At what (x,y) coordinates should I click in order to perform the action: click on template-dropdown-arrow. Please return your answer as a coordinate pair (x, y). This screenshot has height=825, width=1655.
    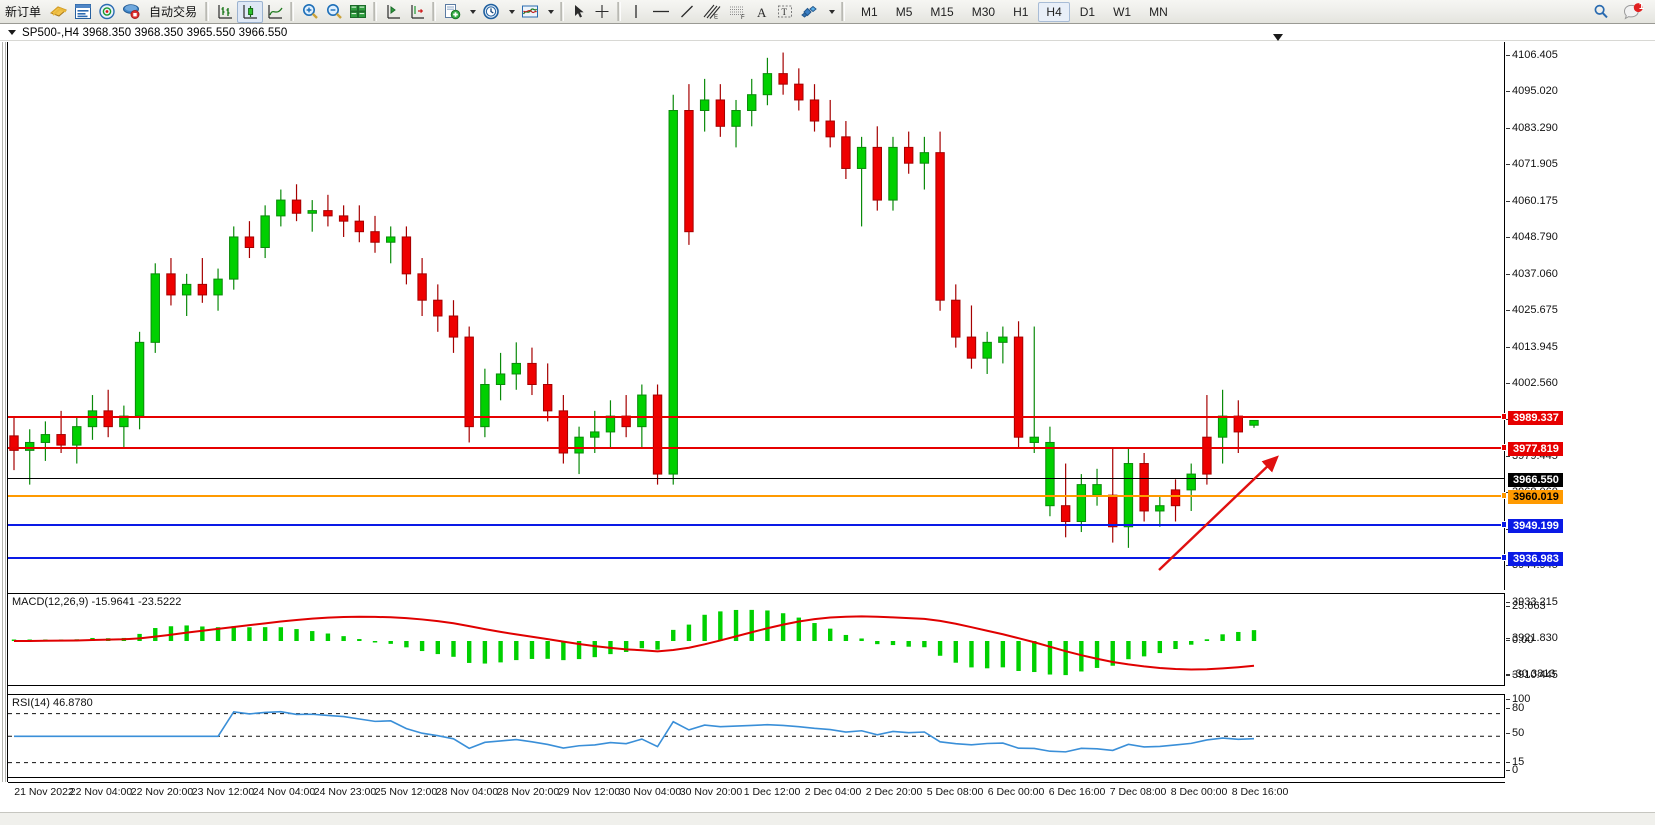
    Looking at the image, I should click on (471, 12).